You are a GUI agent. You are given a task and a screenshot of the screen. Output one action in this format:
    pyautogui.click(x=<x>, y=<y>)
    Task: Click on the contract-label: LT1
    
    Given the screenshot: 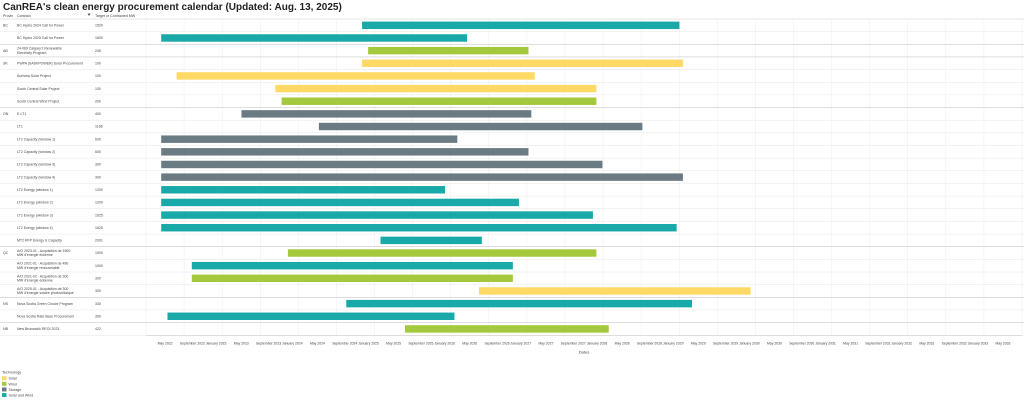 What is the action you would take?
    pyautogui.click(x=20, y=127)
    